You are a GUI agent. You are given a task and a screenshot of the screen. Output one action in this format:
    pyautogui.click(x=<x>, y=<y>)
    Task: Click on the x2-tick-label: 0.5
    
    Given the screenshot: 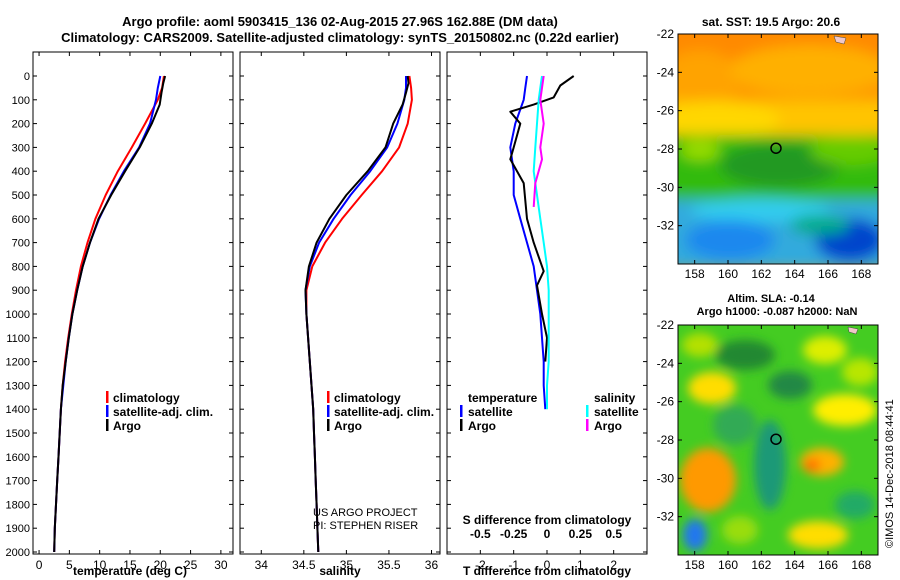 What is the action you would take?
    pyautogui.click(x=613, y=534)
    